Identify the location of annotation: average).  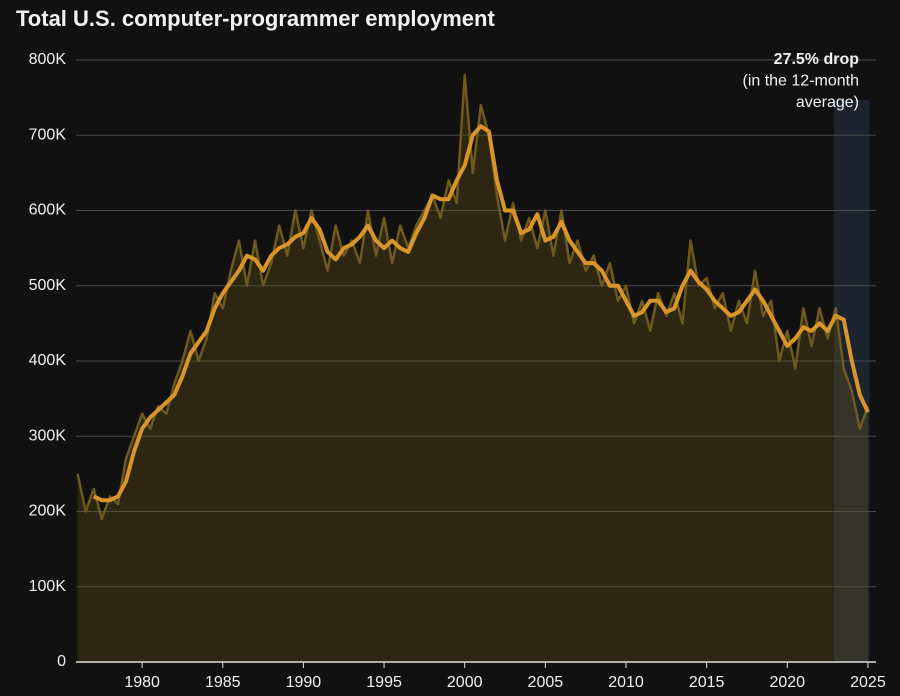
(827, 102).